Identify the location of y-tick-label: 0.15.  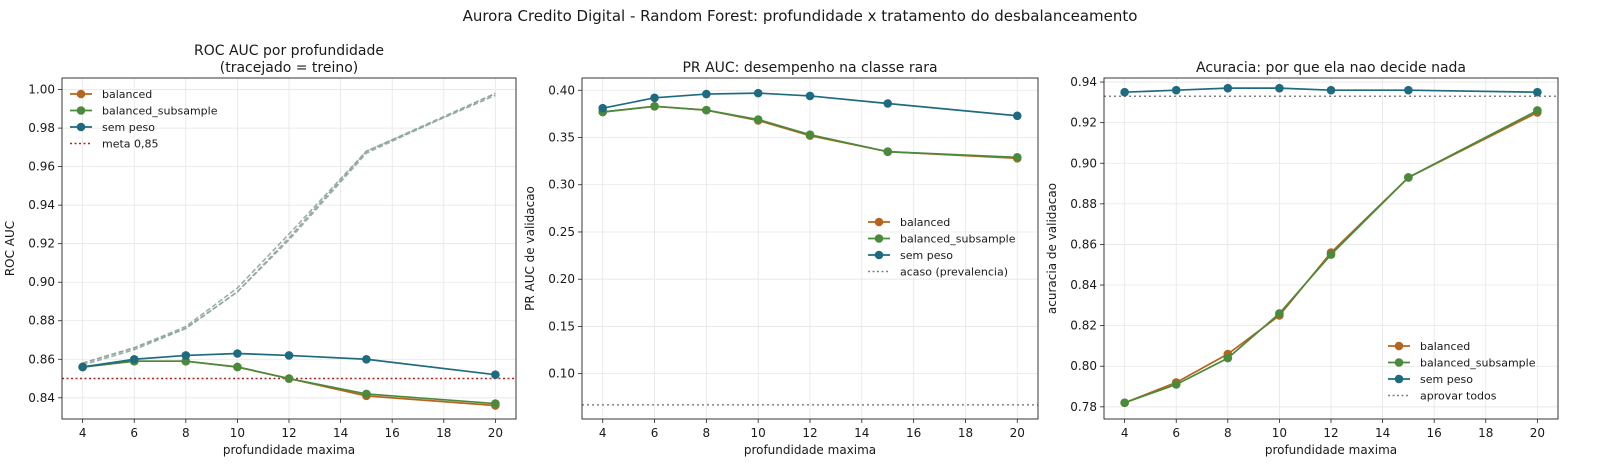
(561, 326).